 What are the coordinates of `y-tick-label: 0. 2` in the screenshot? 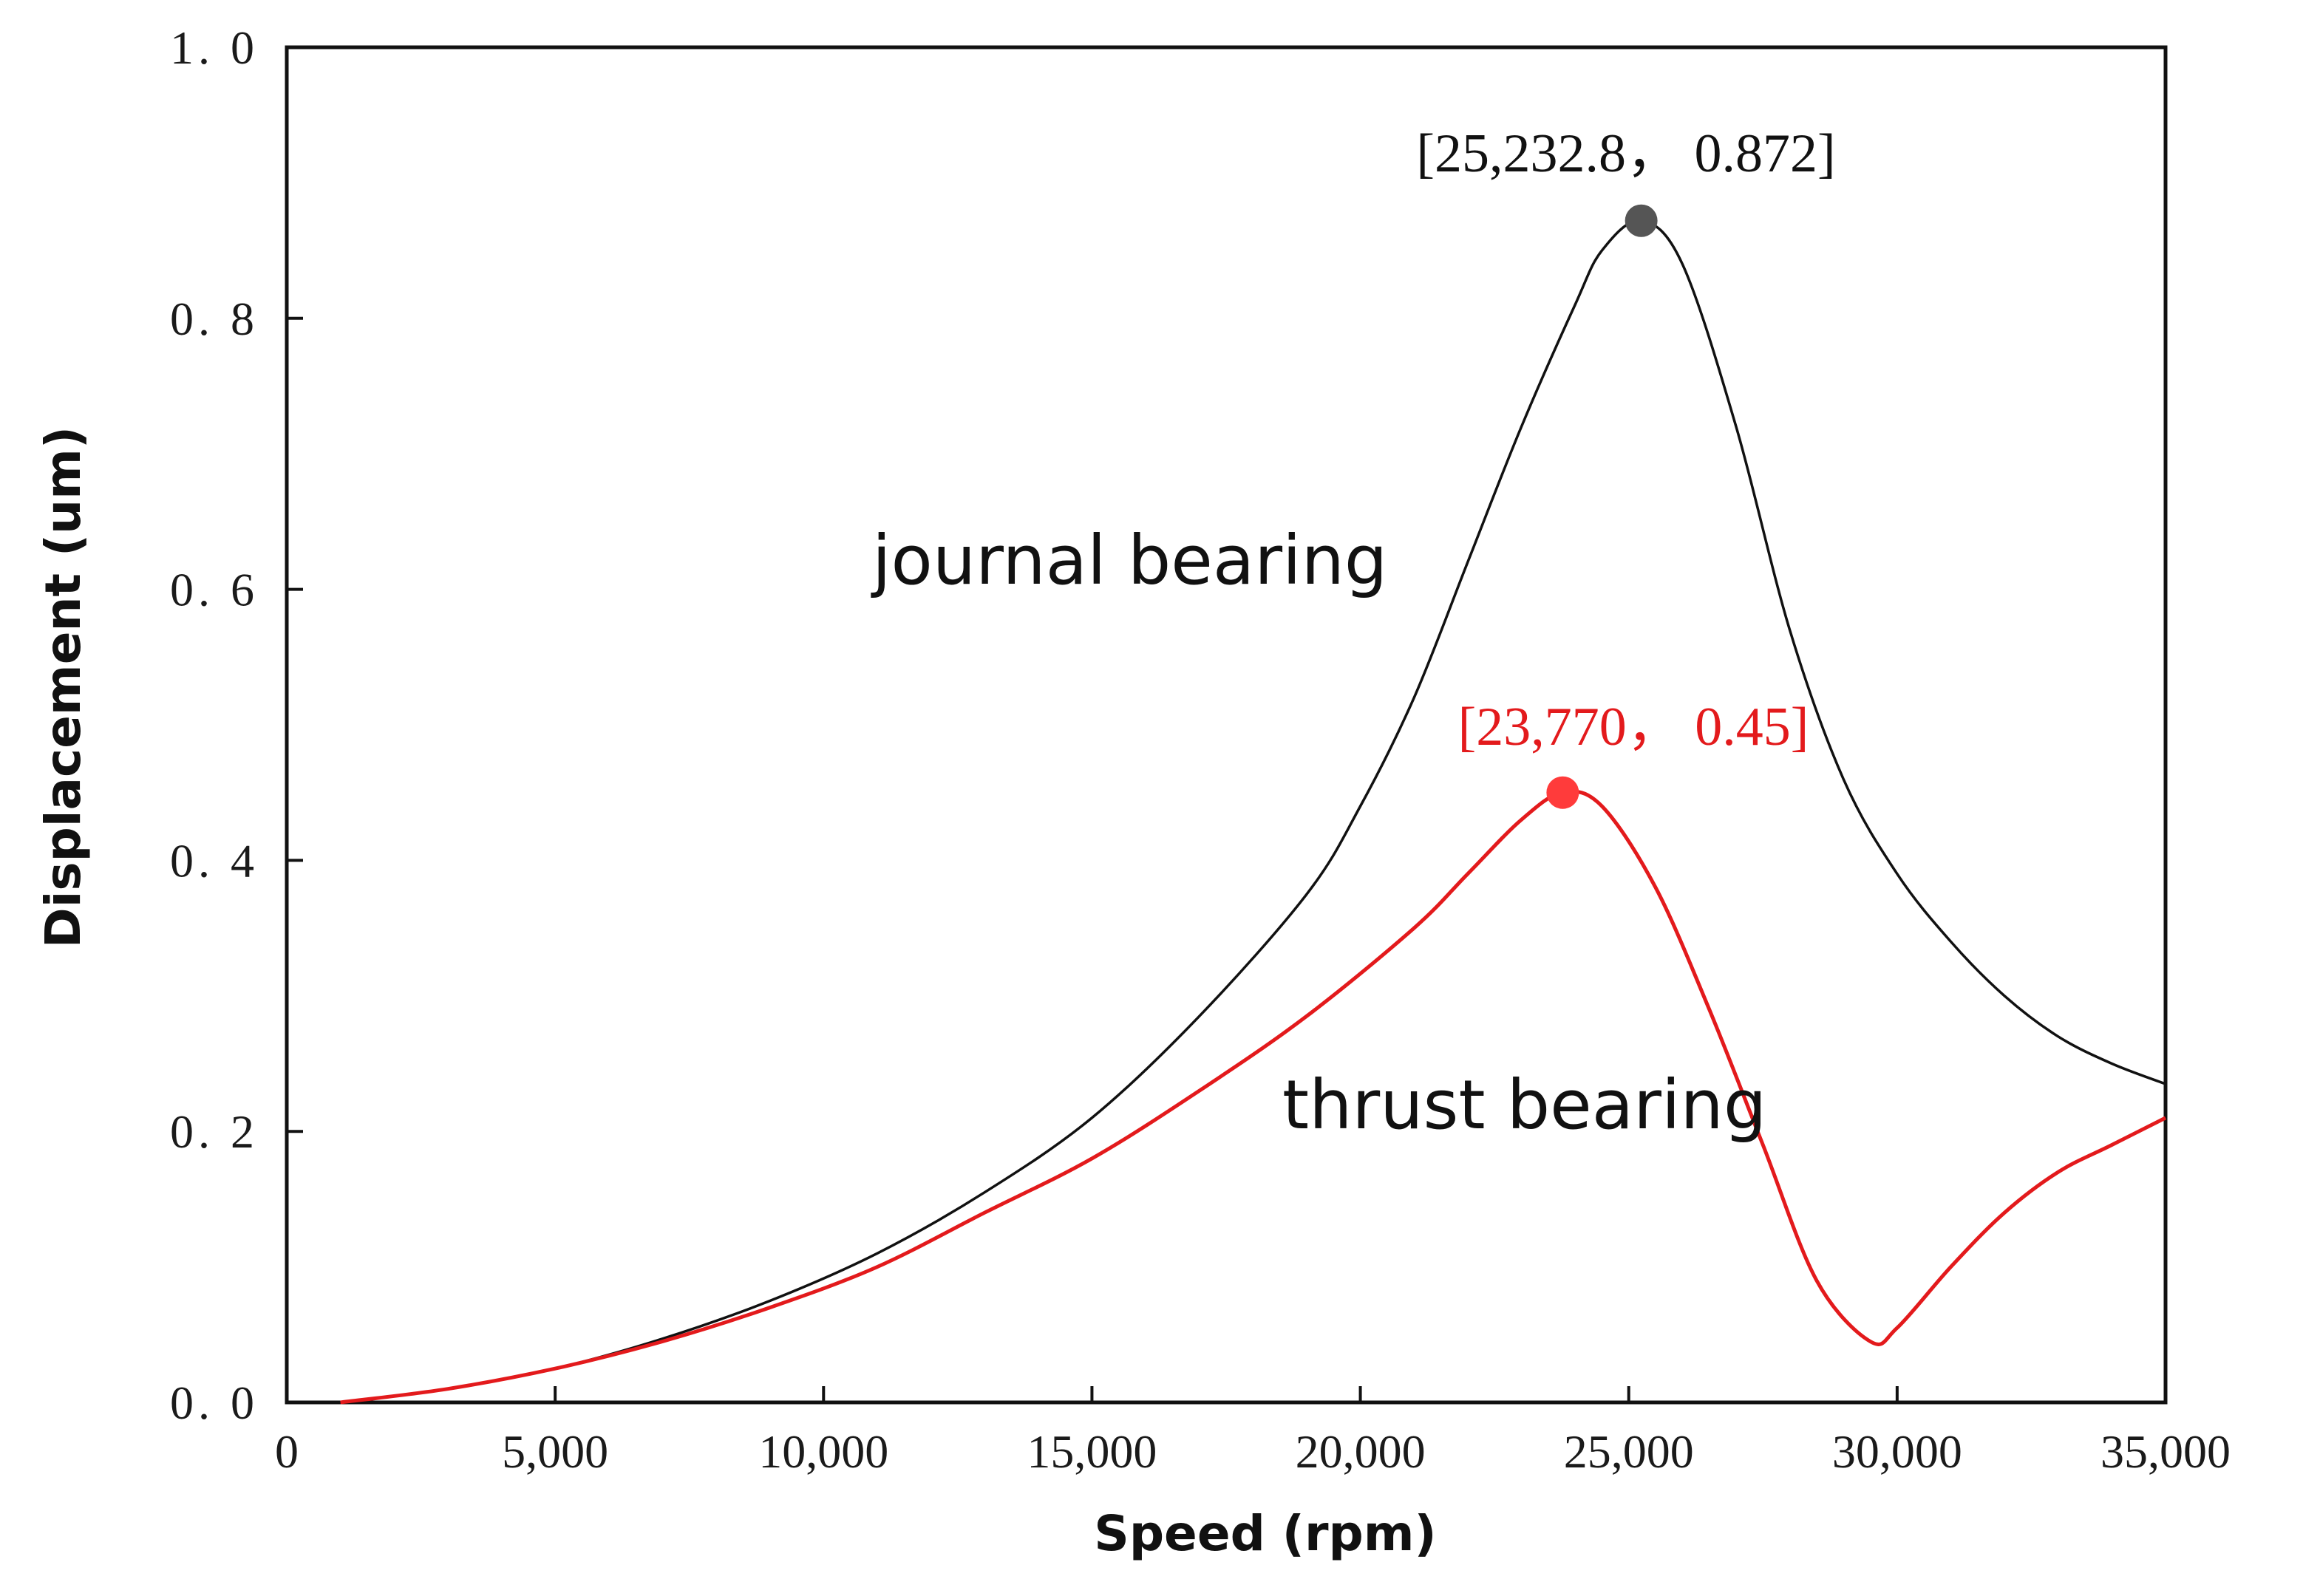 It's located at (214, 1131).